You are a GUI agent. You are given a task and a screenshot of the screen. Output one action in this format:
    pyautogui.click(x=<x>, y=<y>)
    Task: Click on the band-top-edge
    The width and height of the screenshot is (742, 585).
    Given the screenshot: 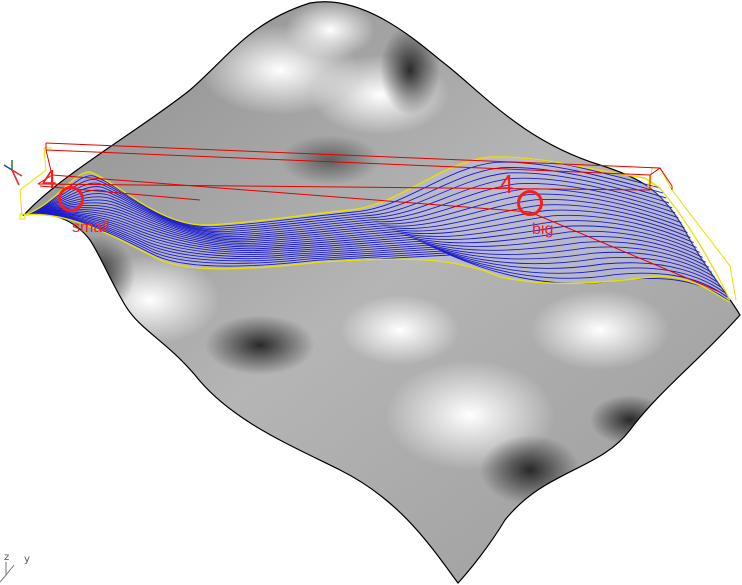 What is the action you would take?
    pyautogui.click(x=342, y=191)
    